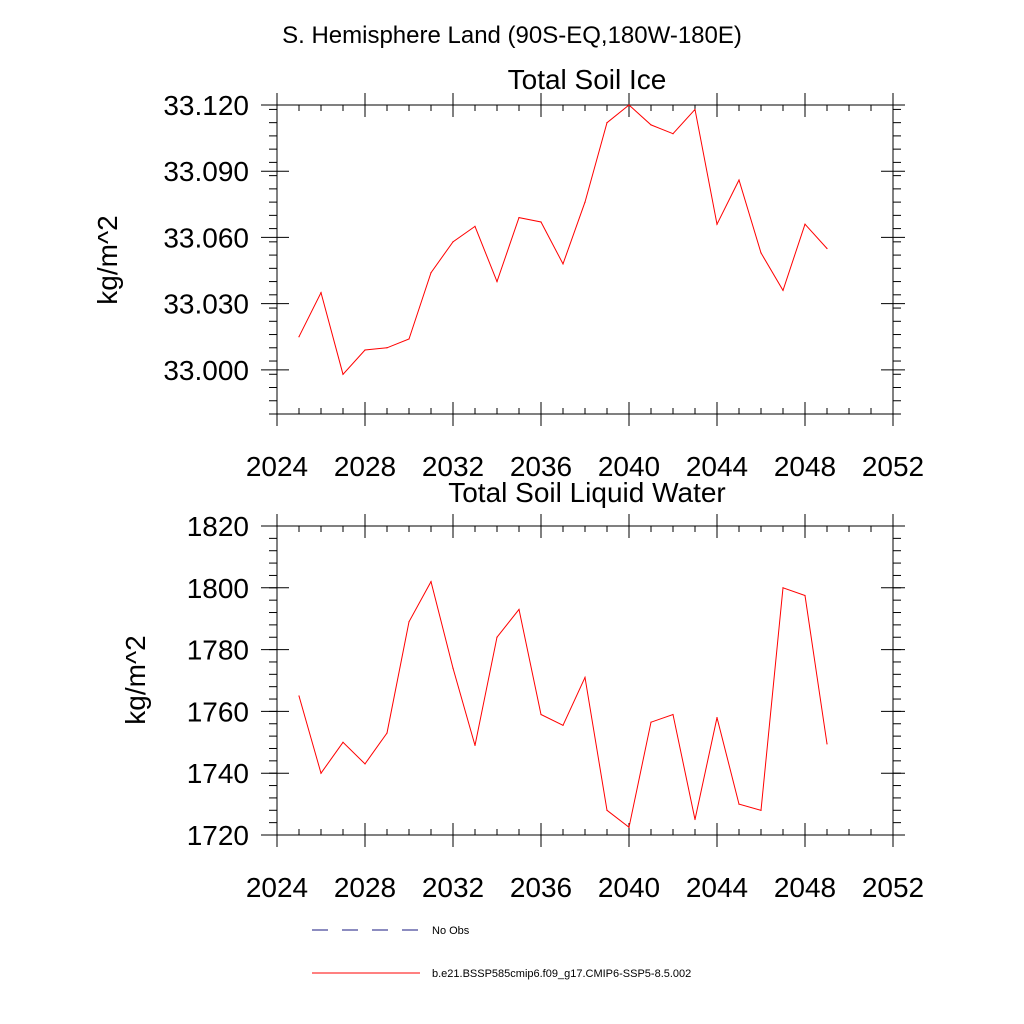 The height and width of the screenshot is (1024, 1024). I want to click on legend-label-no-obs: No Obs, so click(451, 931).